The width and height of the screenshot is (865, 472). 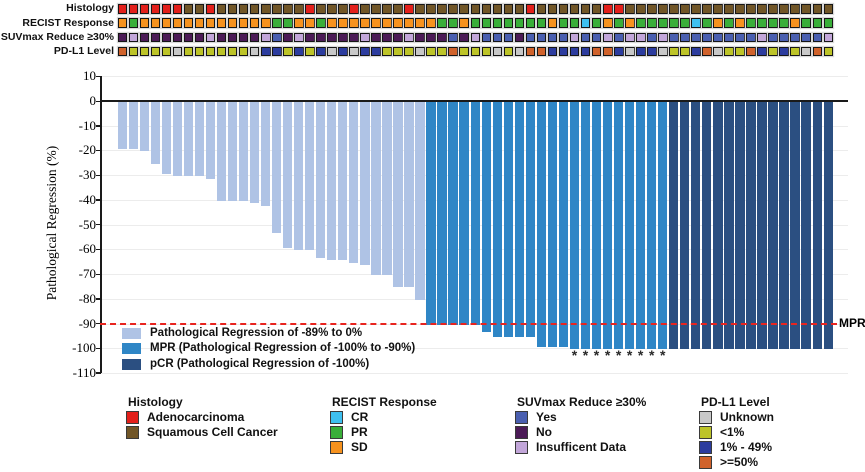 What do you see at coordinates (83, 51) in the screenshot?
I see `track-label-pdl1: PD-L1 Level` at bounding box center [83, 51].